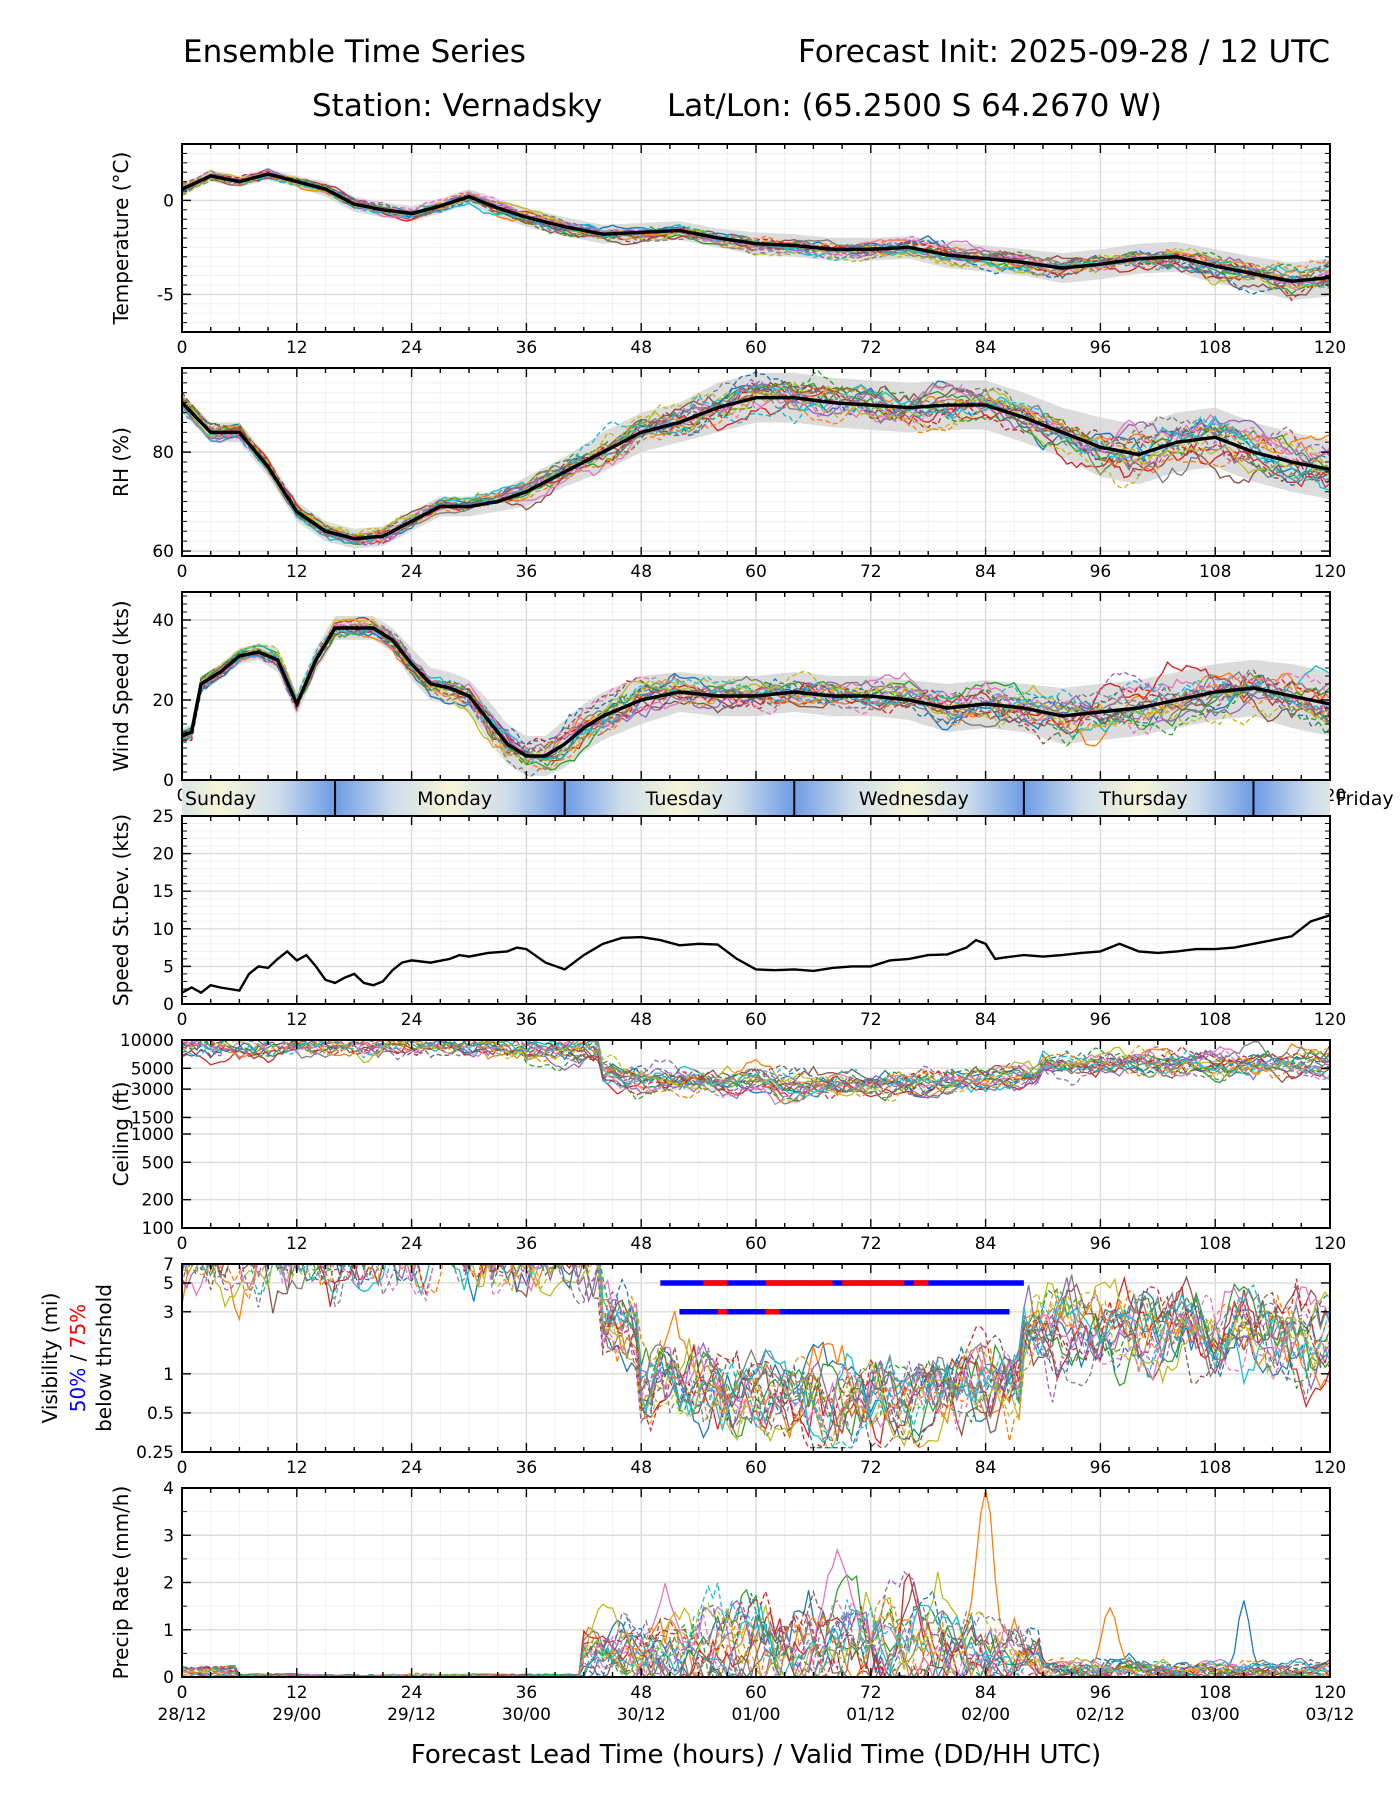 This screenshot has height=1800, width=1400. Describe the element at coordinates (527, 1244) in the screenshot. I see `ceiling-xtick-label: 36` at that location.